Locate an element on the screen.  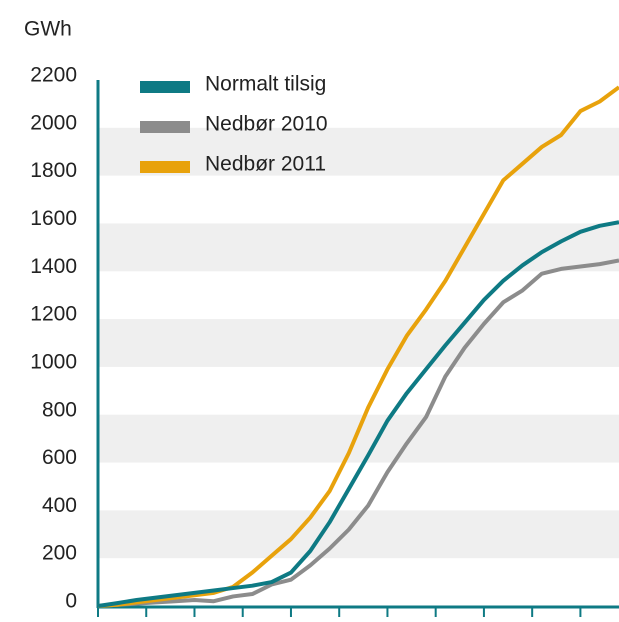
y-tick-label: 1000 is located at coordinates (53, 361).